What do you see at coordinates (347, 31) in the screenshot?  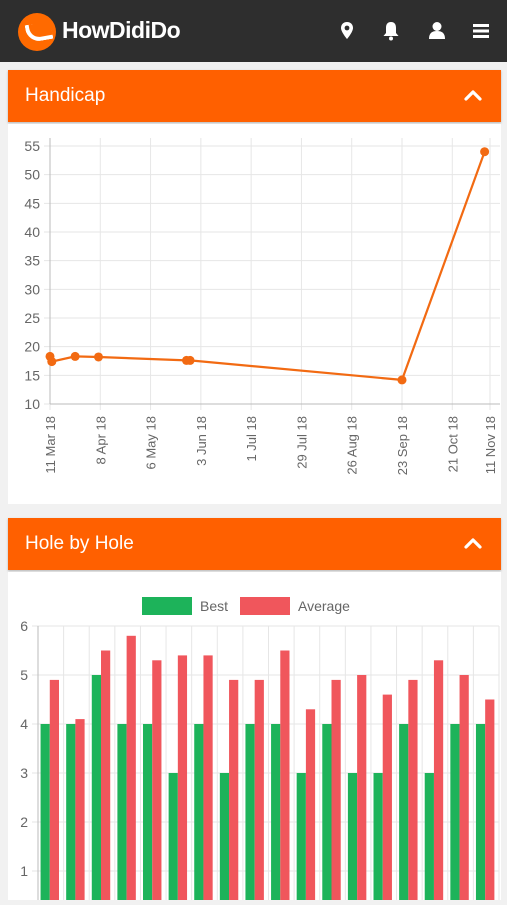 I see `location-pin-icon` at bounding box center [347, 31].